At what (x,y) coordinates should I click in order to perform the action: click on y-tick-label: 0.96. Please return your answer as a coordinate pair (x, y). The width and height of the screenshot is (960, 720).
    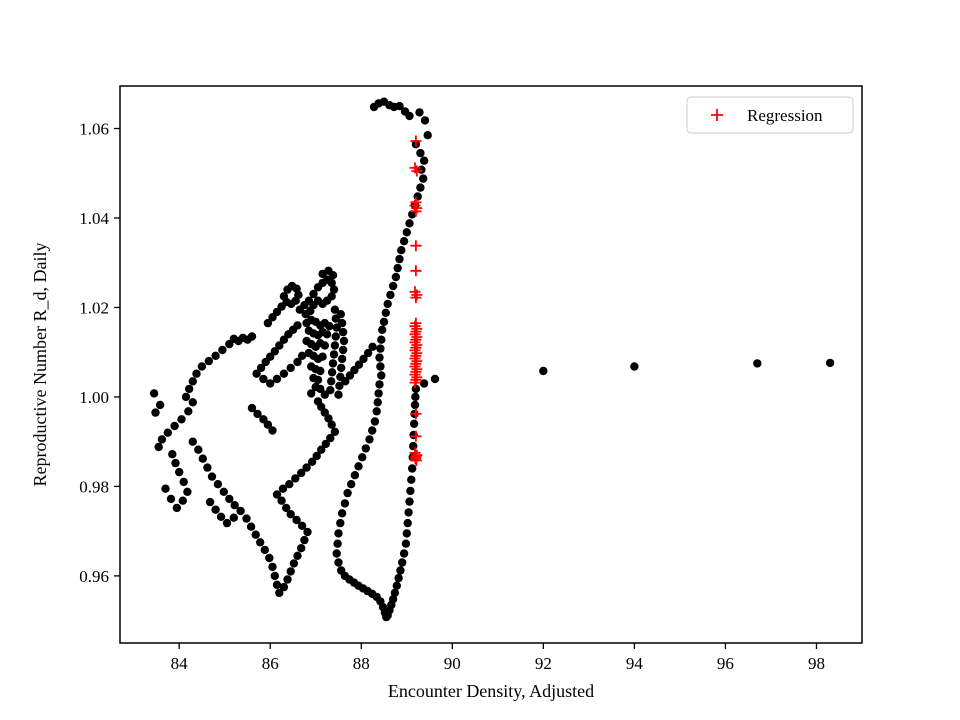
    Looking at the image, I should click on (94, 576).